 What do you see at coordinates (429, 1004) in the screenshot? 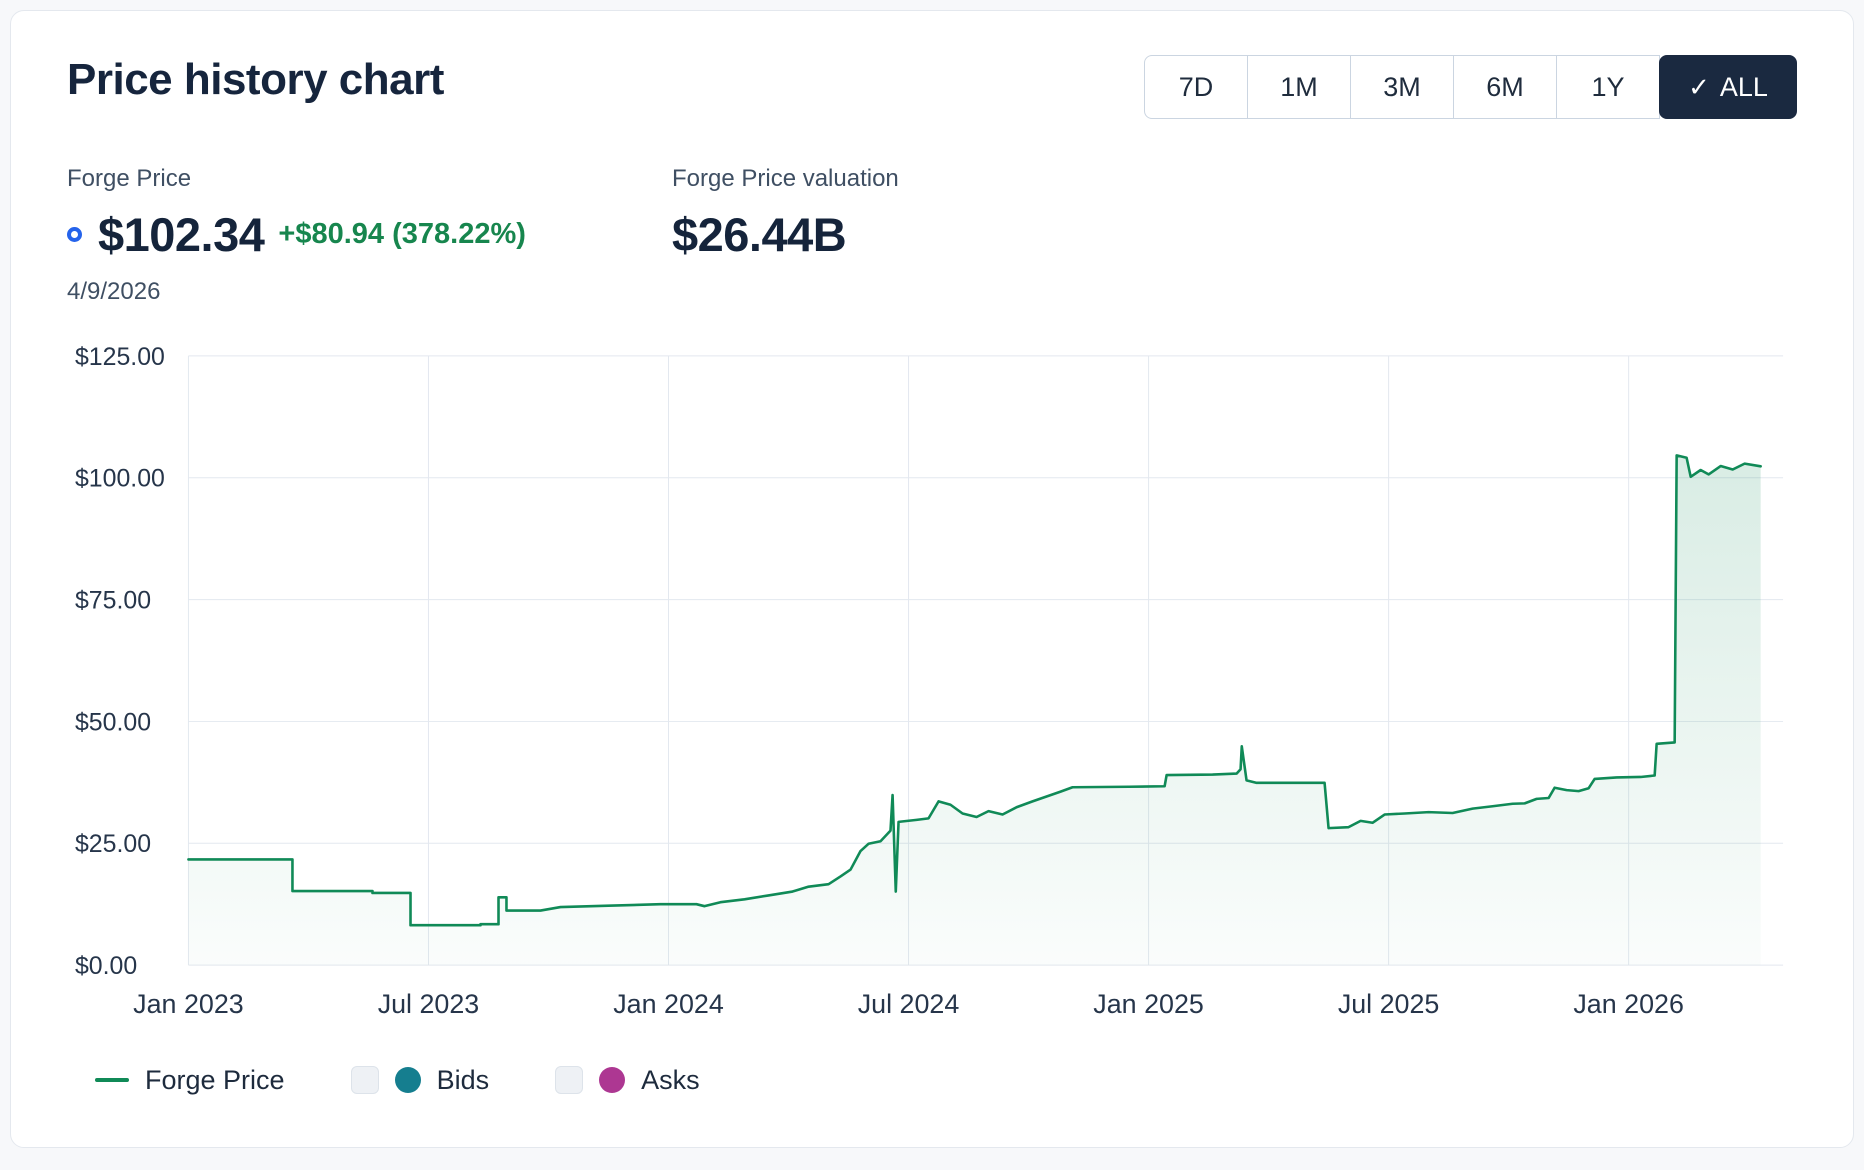
I see `svg-text: Jul 2023` at bounding box center [429, 1004].